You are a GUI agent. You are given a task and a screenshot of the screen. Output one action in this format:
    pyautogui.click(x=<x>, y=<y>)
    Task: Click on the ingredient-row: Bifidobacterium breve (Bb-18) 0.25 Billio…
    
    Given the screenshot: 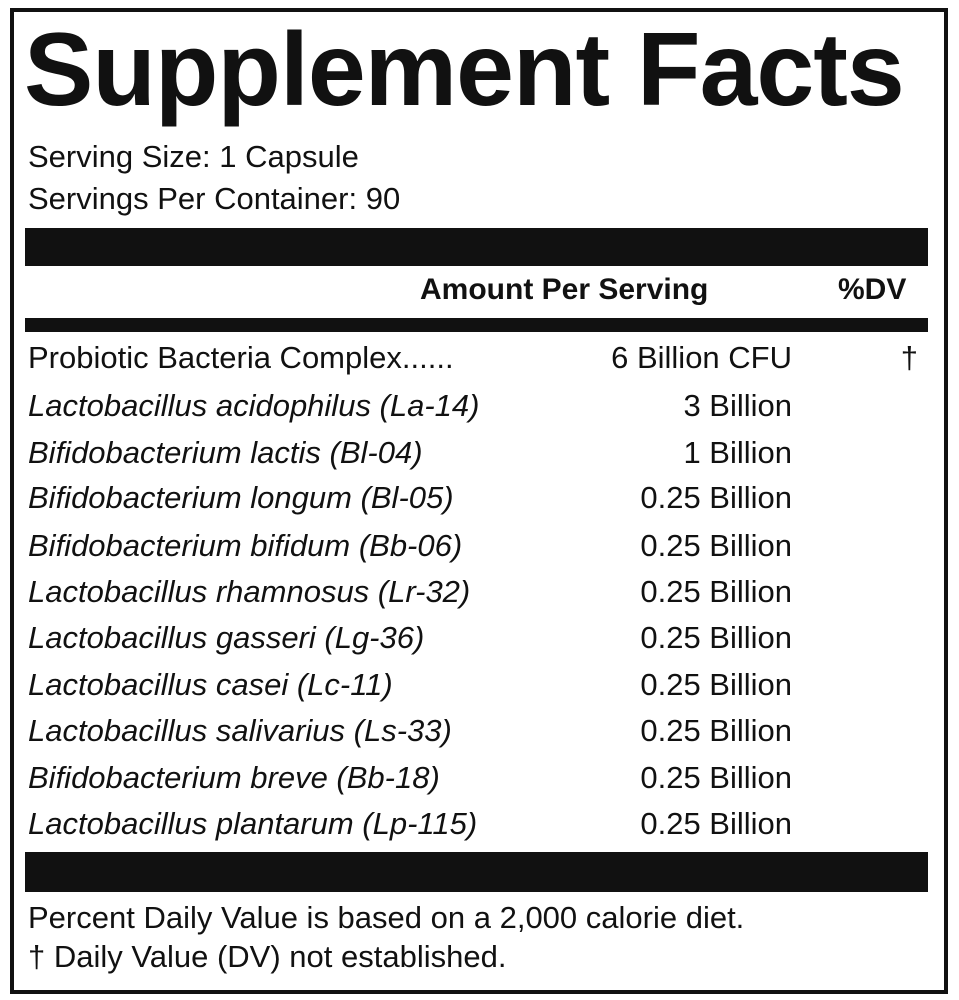 What is the action you would take?
    pyautogui.click(x=478, y=778)
    